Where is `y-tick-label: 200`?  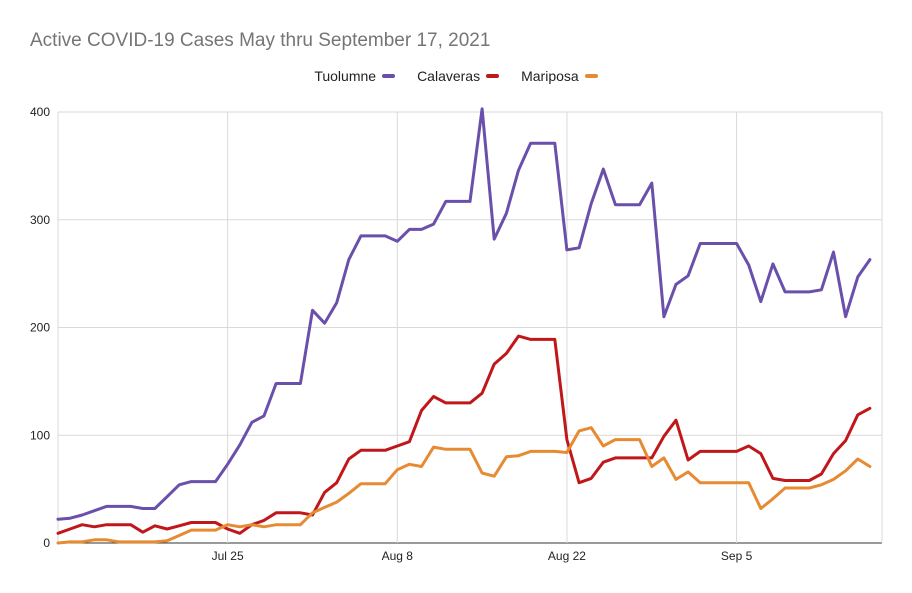
y-tick-label: 200 is located at coordinates (40, 328).